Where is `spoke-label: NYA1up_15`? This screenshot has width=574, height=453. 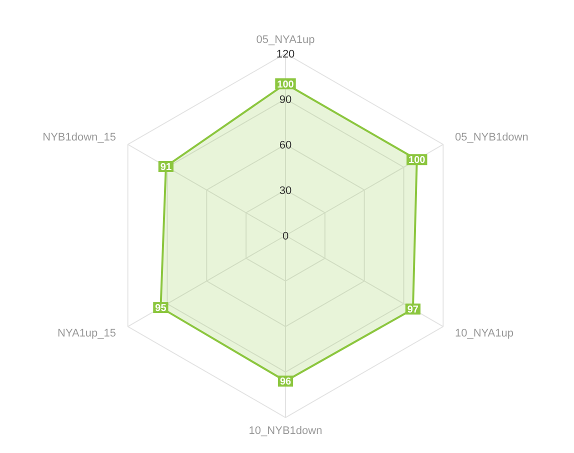
spoke-label: NYA1up_15 is located at coordinates (87, 333).